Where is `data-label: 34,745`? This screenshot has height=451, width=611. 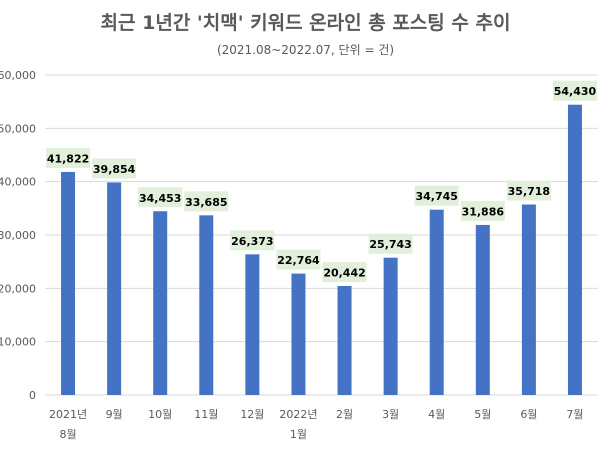
data-label: 34,745 is located at coordinates (436, 196).